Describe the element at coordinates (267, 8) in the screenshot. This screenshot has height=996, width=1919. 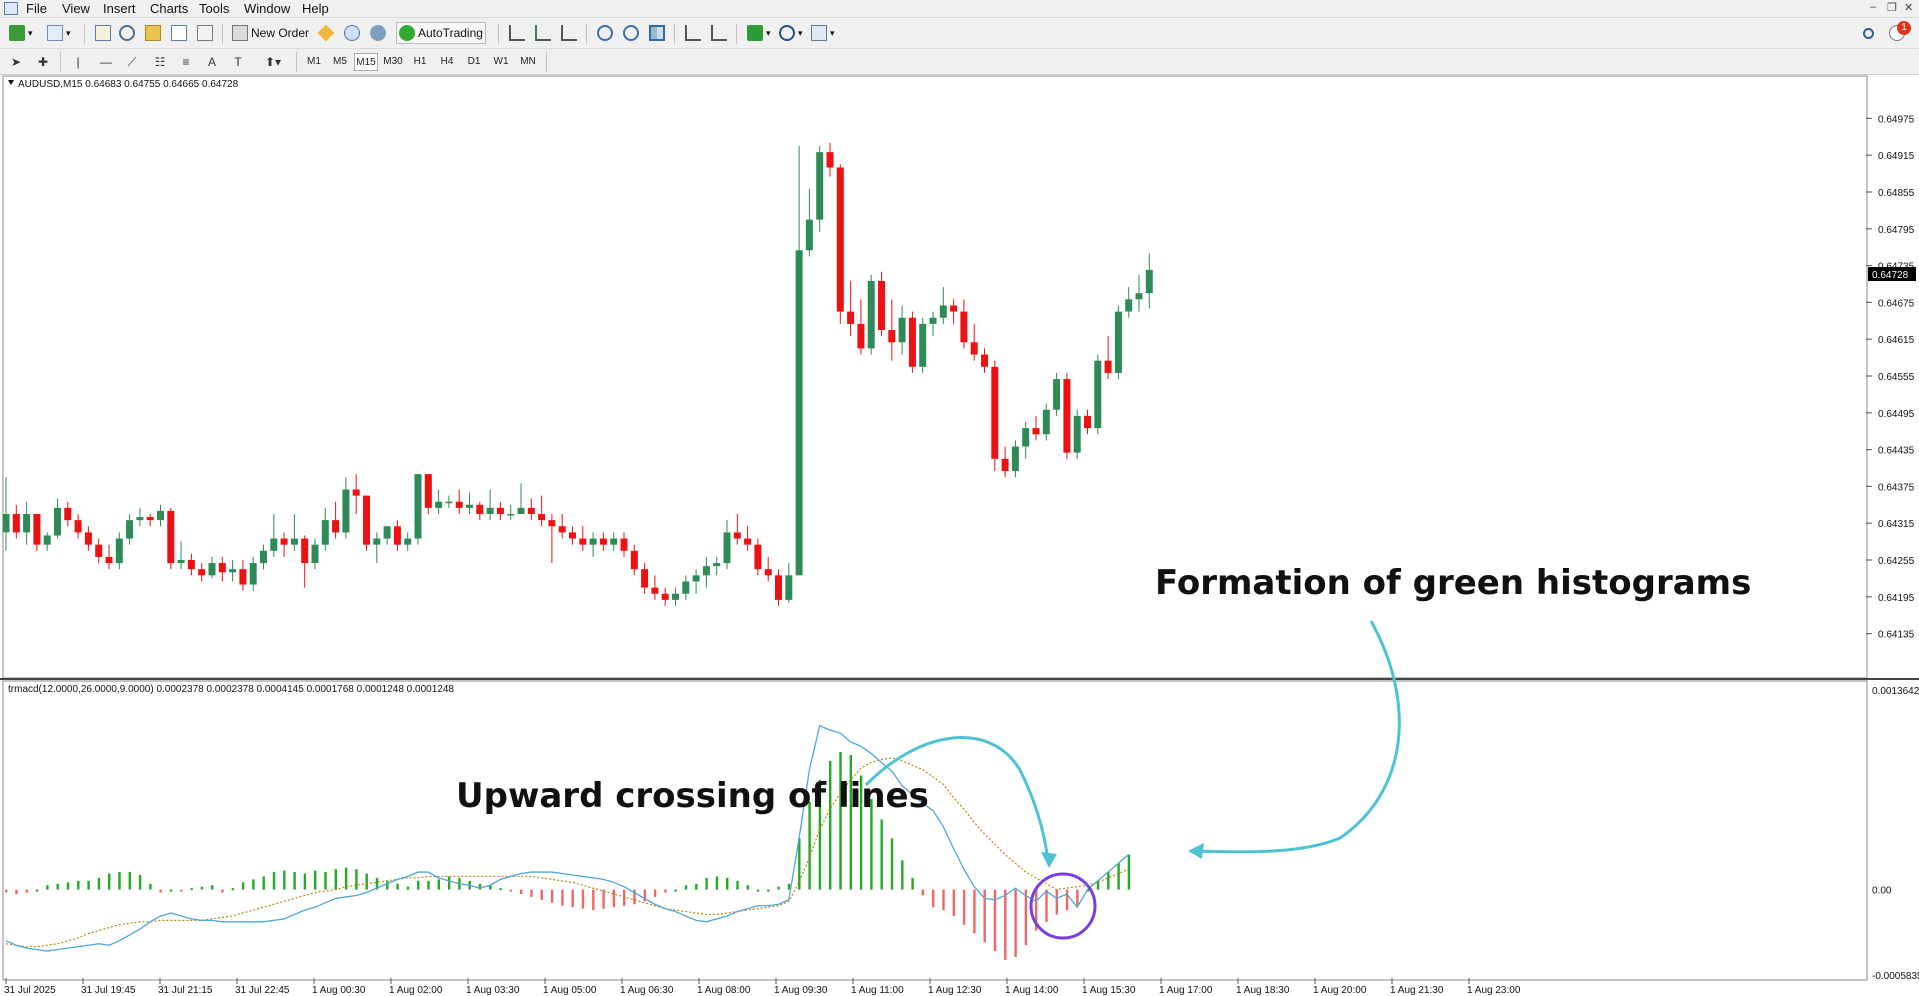
I see `menu-window: Window` at that location.